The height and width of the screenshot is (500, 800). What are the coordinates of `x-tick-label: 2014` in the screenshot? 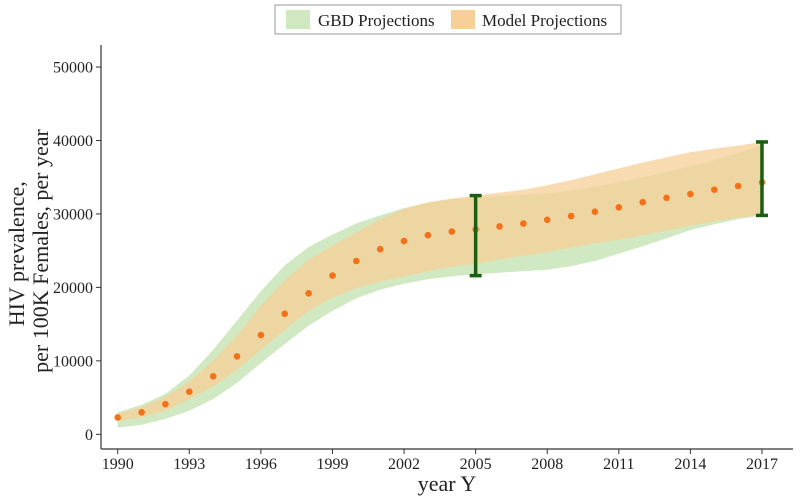 It's located at (690, 464).